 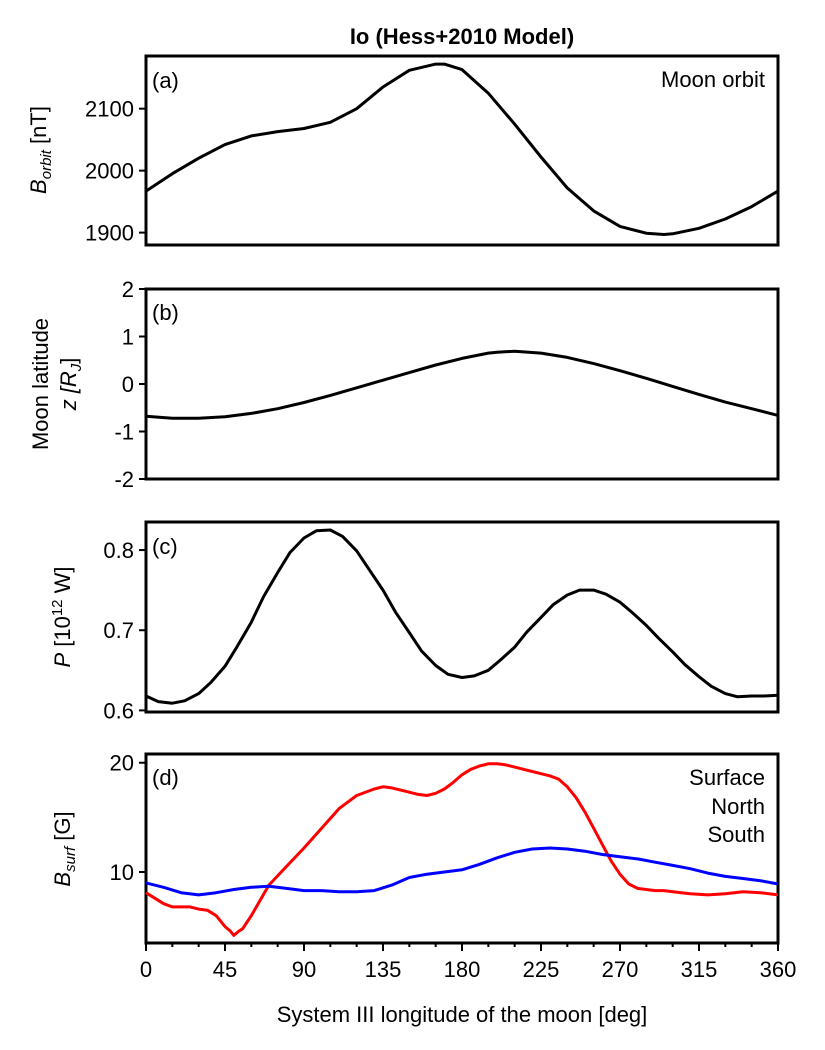 I want to click on x-tick-label: 90, so click(x=304, y=969).